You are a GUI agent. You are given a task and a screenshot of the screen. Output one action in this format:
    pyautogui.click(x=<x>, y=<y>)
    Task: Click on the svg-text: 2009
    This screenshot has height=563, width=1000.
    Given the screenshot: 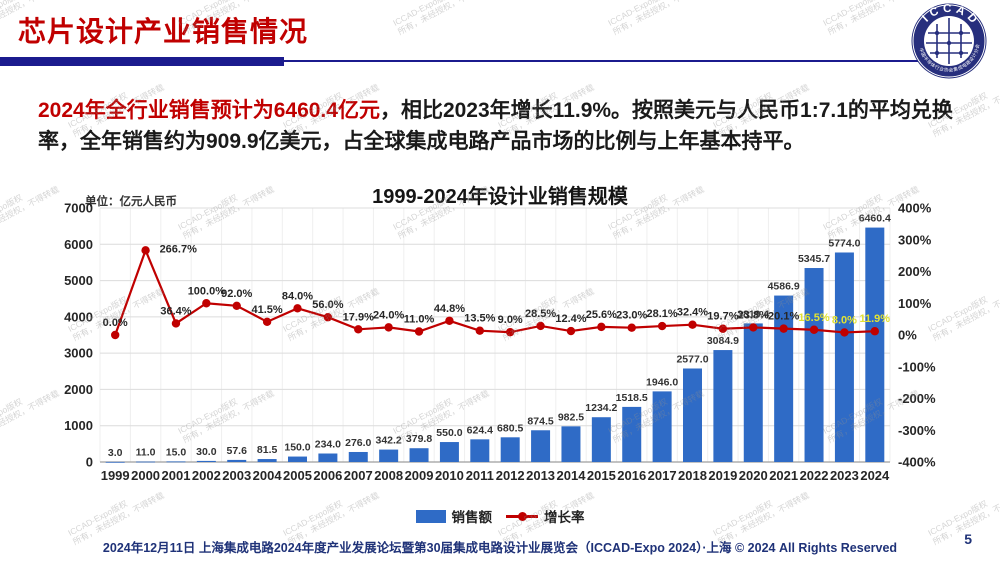 What is the action you would take?
    pyautogui.click(x=419, y=475)
    